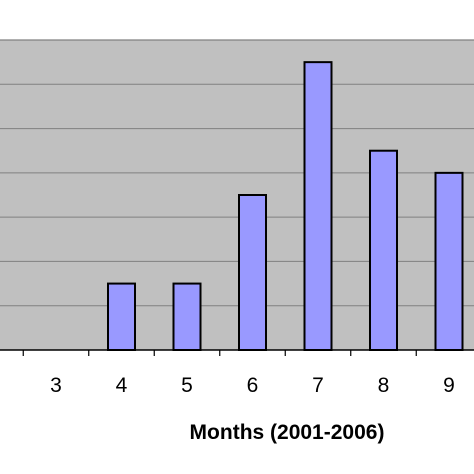  What do you see at coordinates (384, 385) in the screenshot?
I see `x-tick-label-8: 8` at bounding box center [384, 385].